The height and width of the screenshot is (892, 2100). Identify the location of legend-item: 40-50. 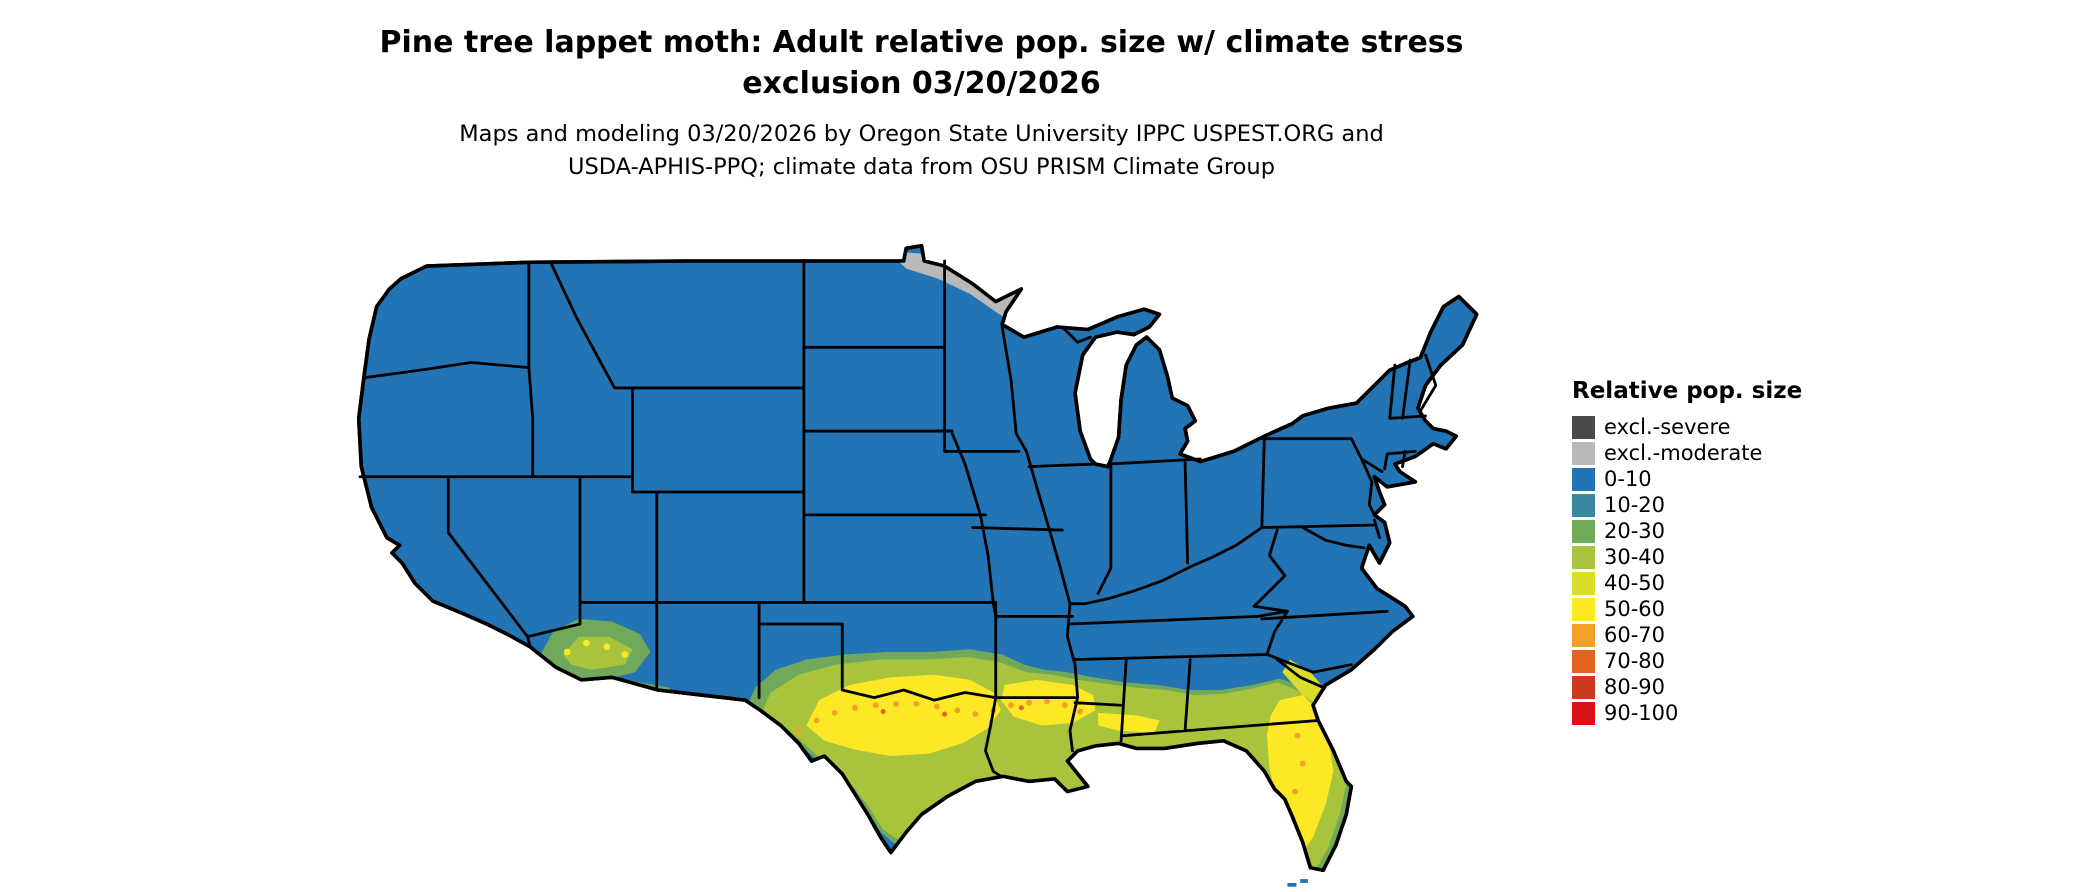
(1722, 583).